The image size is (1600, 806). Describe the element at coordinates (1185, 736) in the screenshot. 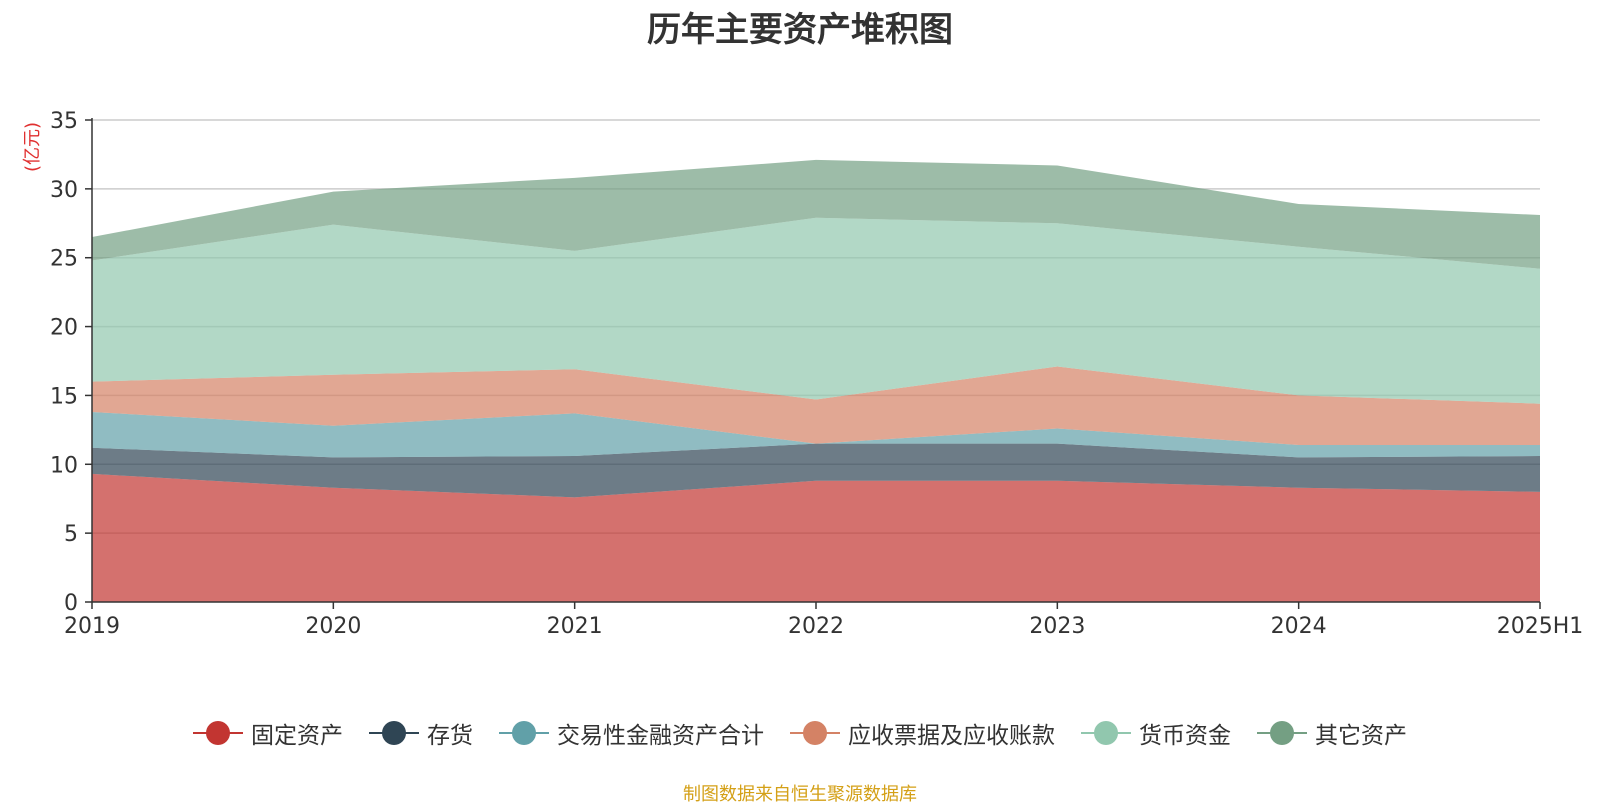

I see `legend-label: 货币资金` at that location.